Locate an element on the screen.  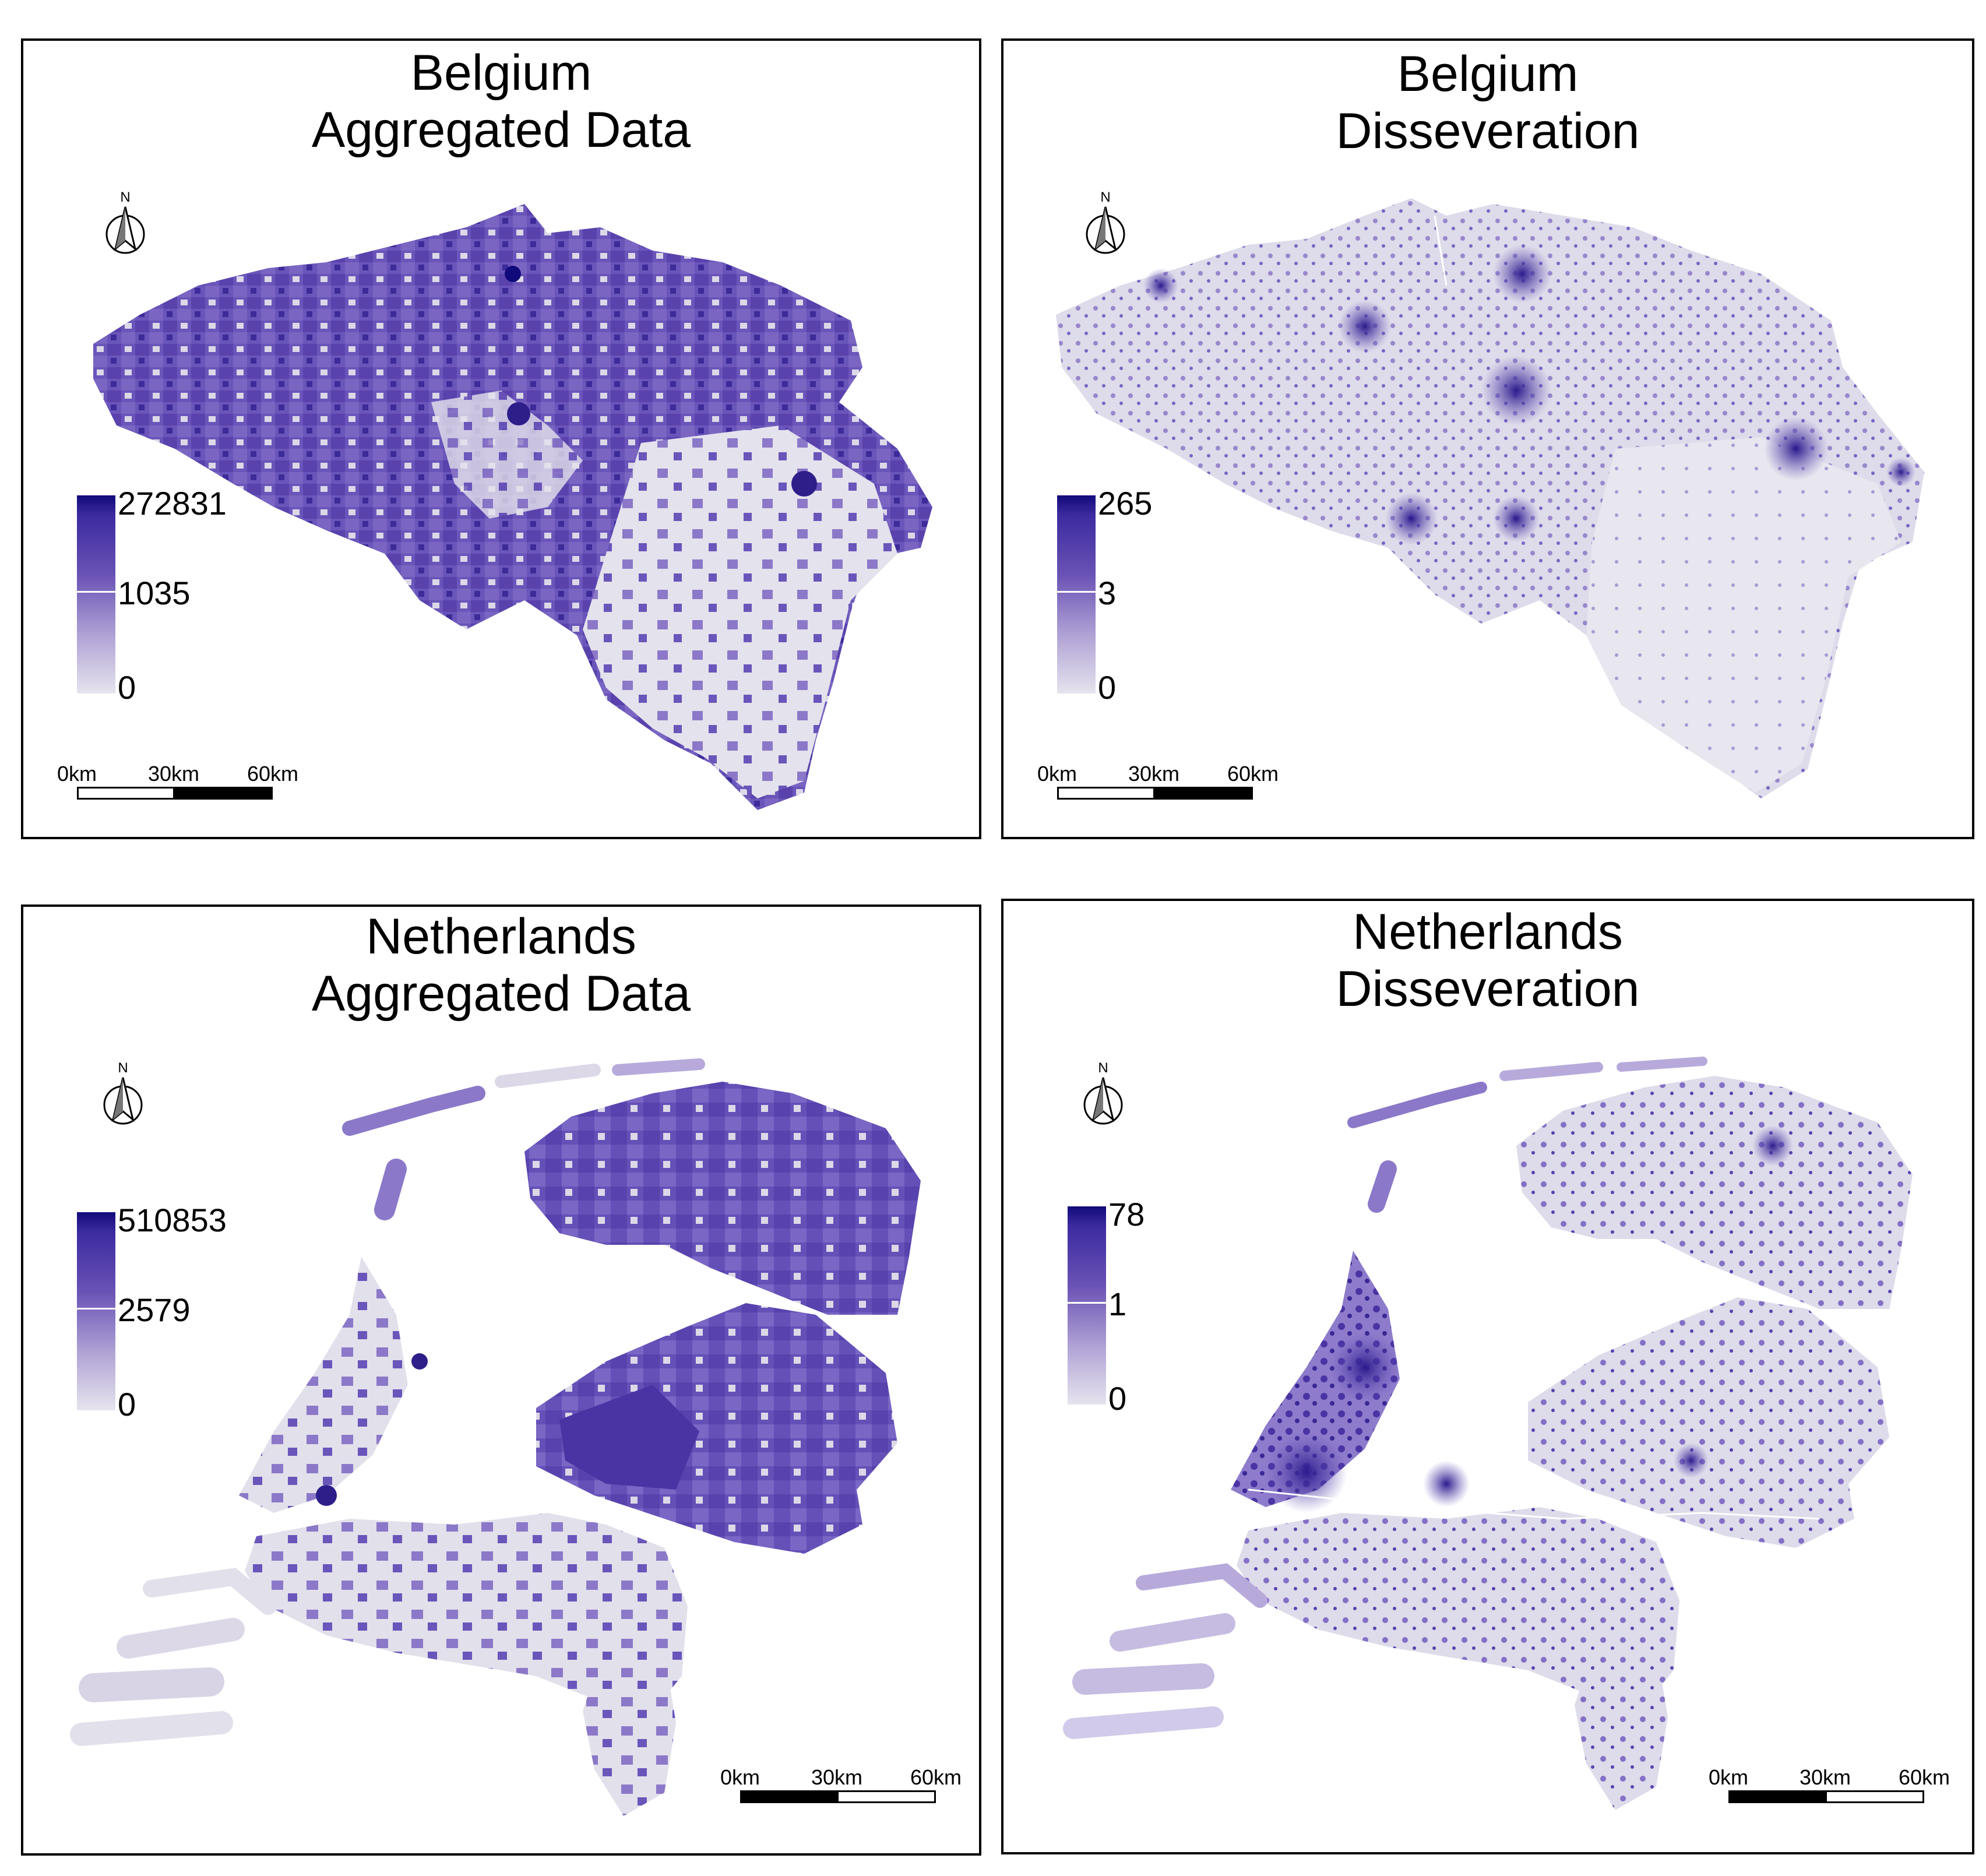
color-legend: 510853 2579 0 is located at coordinates (152, 1313).